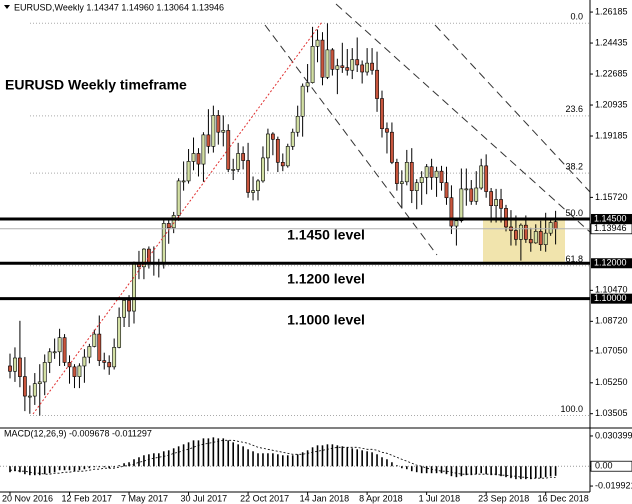 The width and height of the screenshot is (632, 504). I want to click on x-tick-label: 30 Jul 2017, so click(204, 498).